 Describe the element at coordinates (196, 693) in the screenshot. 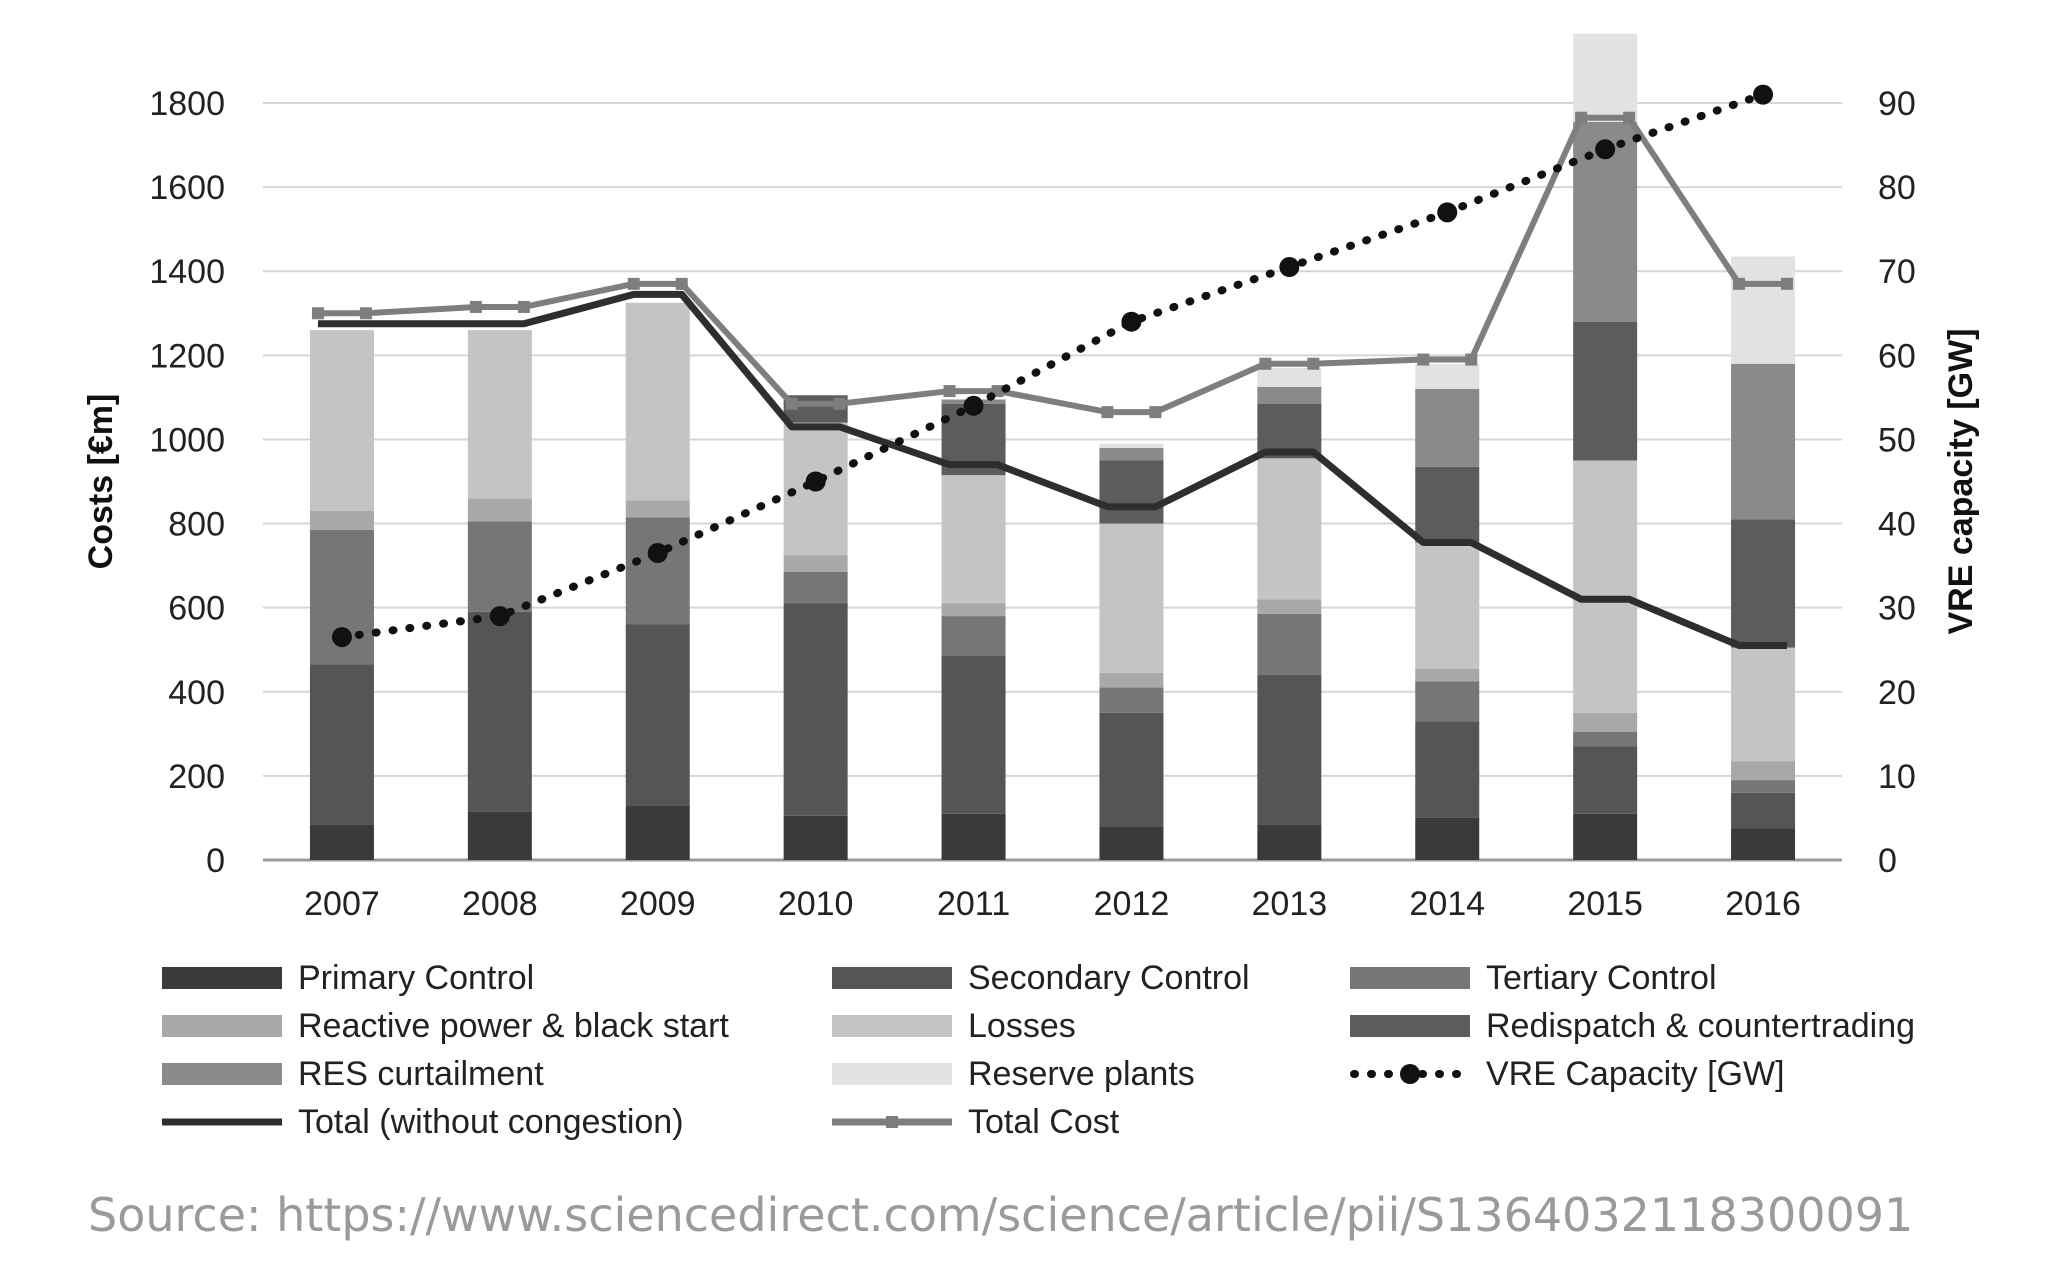

I see `y-left-tick-label: 400` at that location.